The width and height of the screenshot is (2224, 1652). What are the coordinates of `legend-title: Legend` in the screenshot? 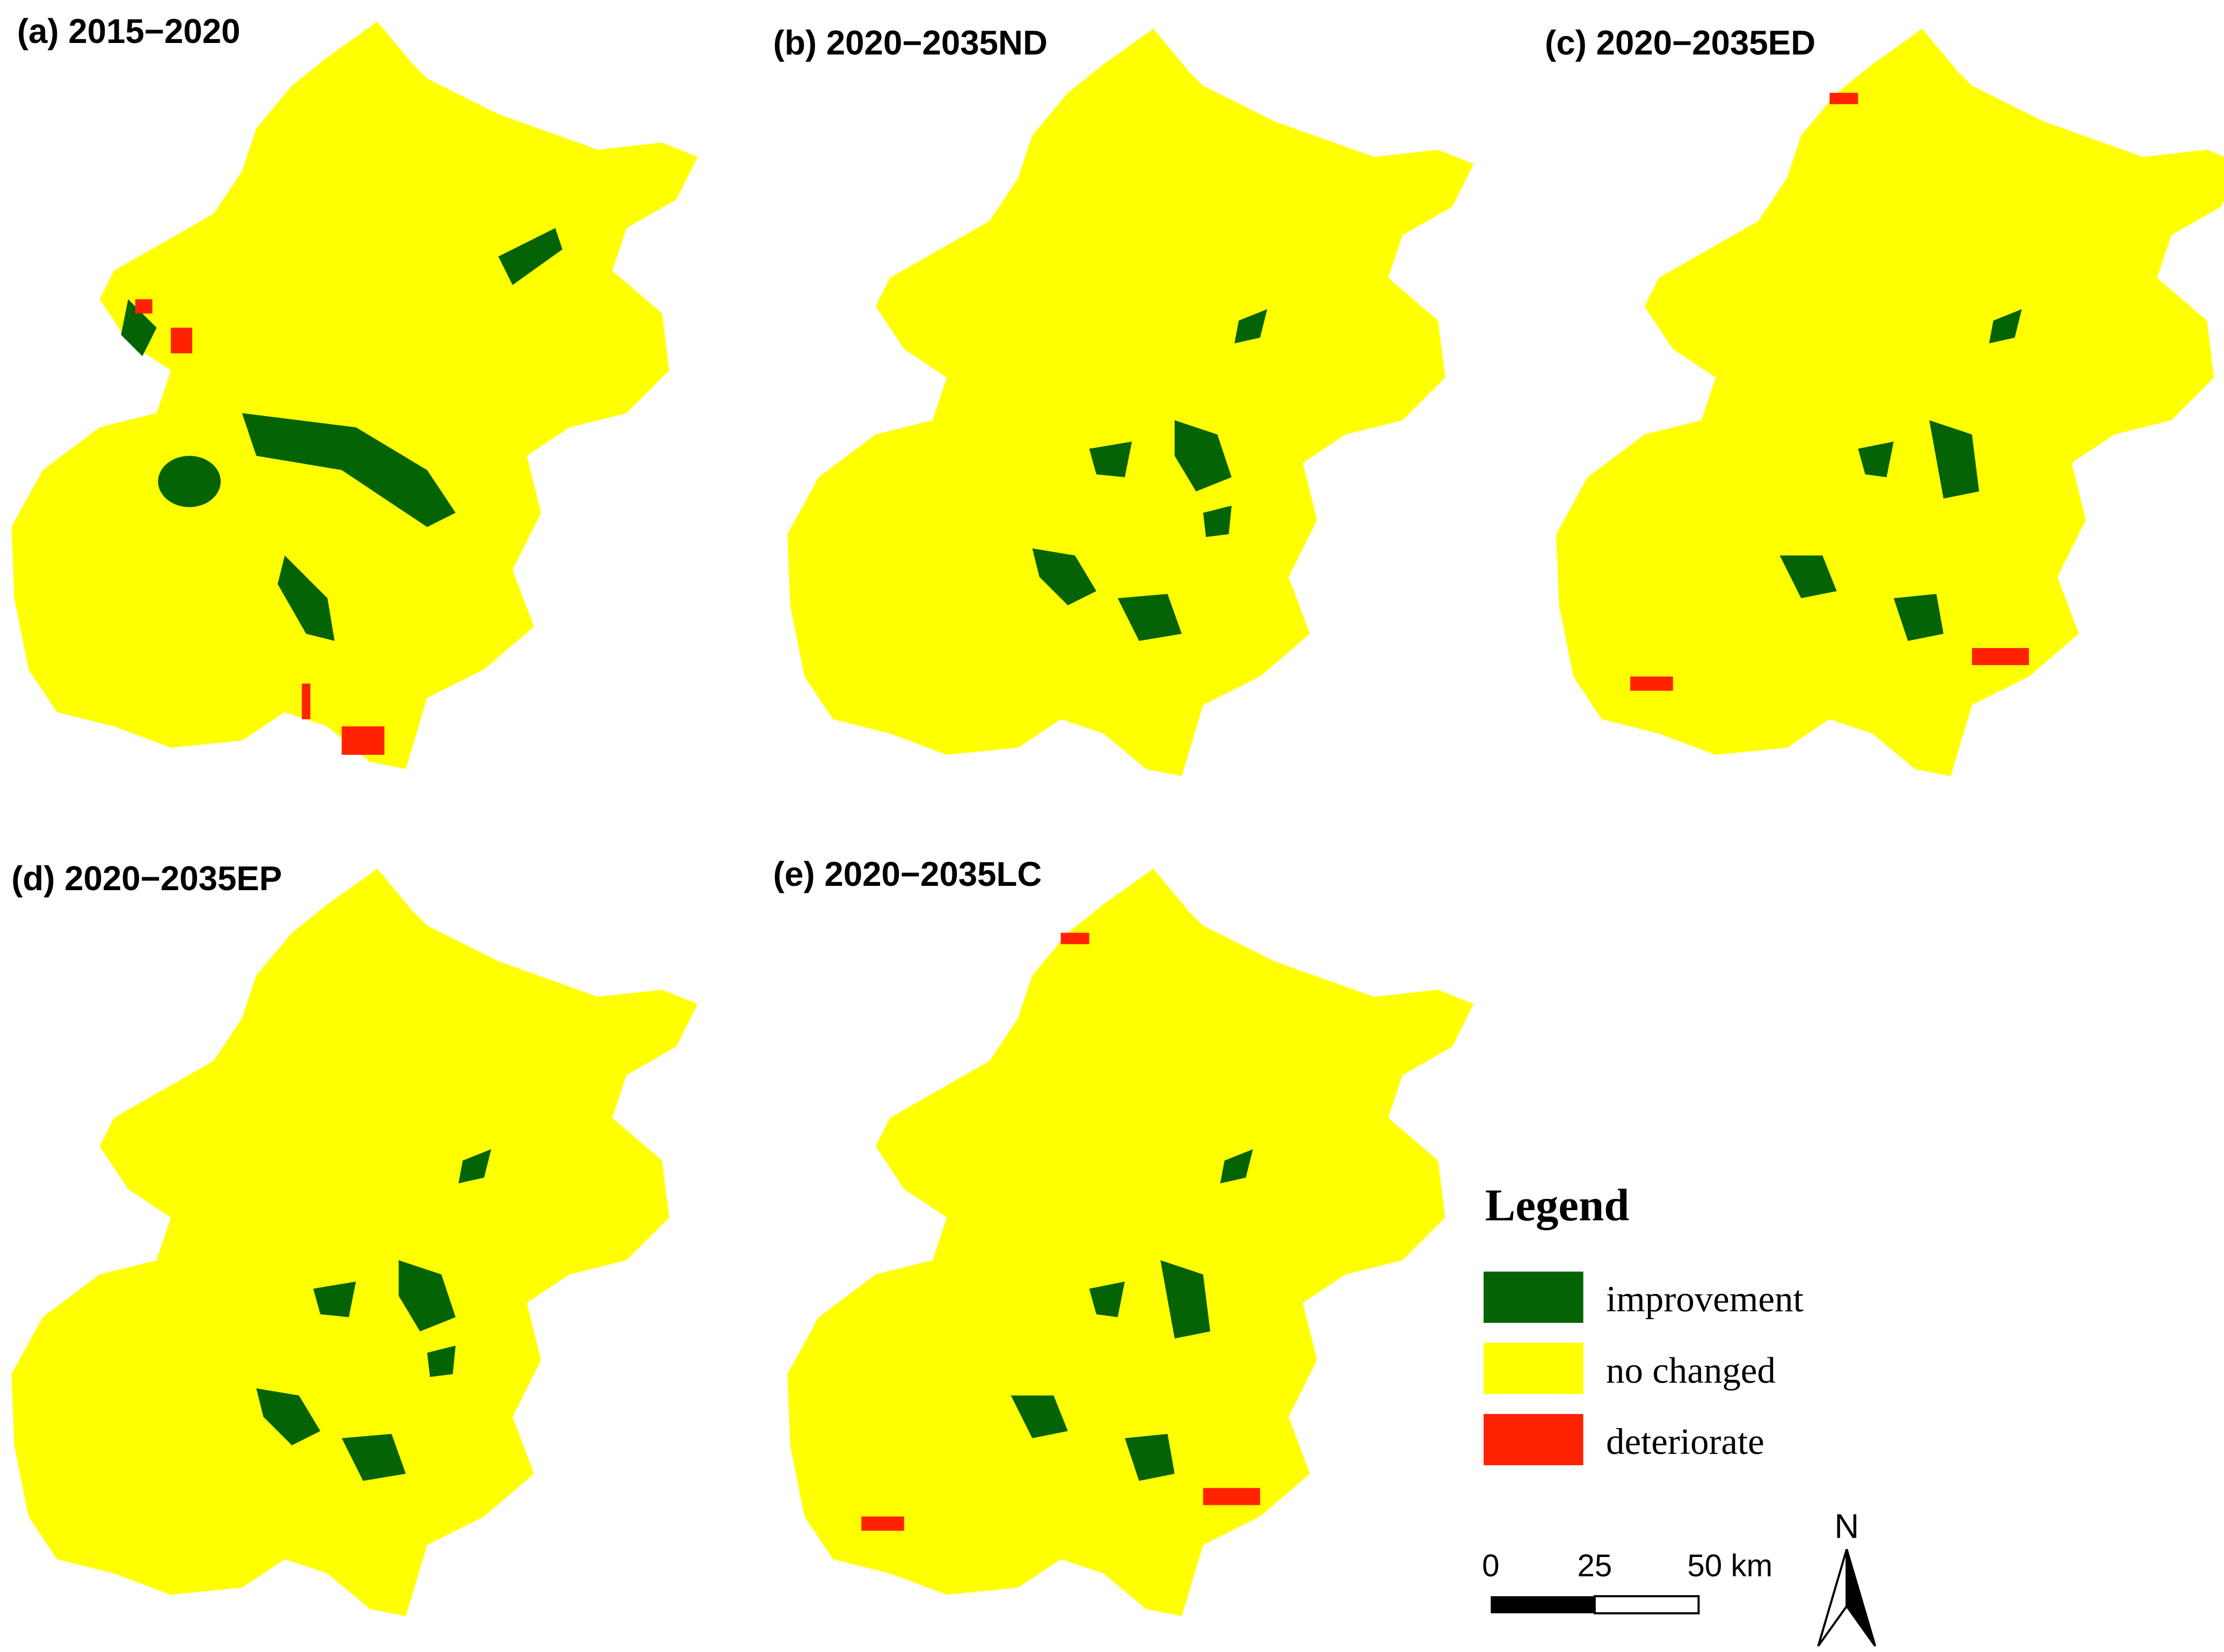 It's located at (1558, 1205).